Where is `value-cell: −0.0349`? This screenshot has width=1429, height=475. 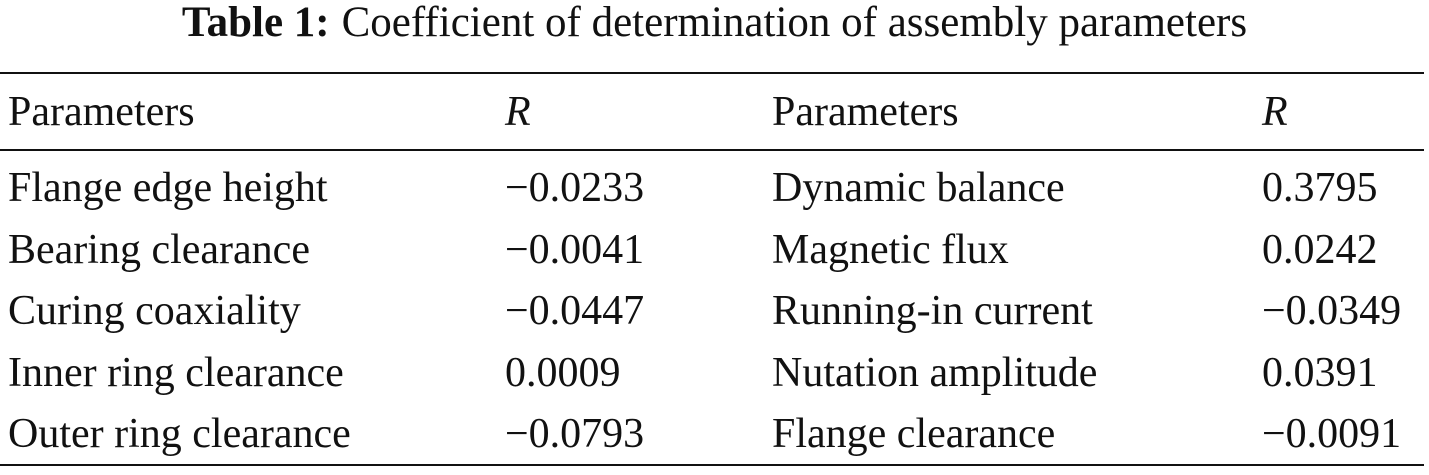
value-cell: −0.0349 is located at coordinates (1332, 311).